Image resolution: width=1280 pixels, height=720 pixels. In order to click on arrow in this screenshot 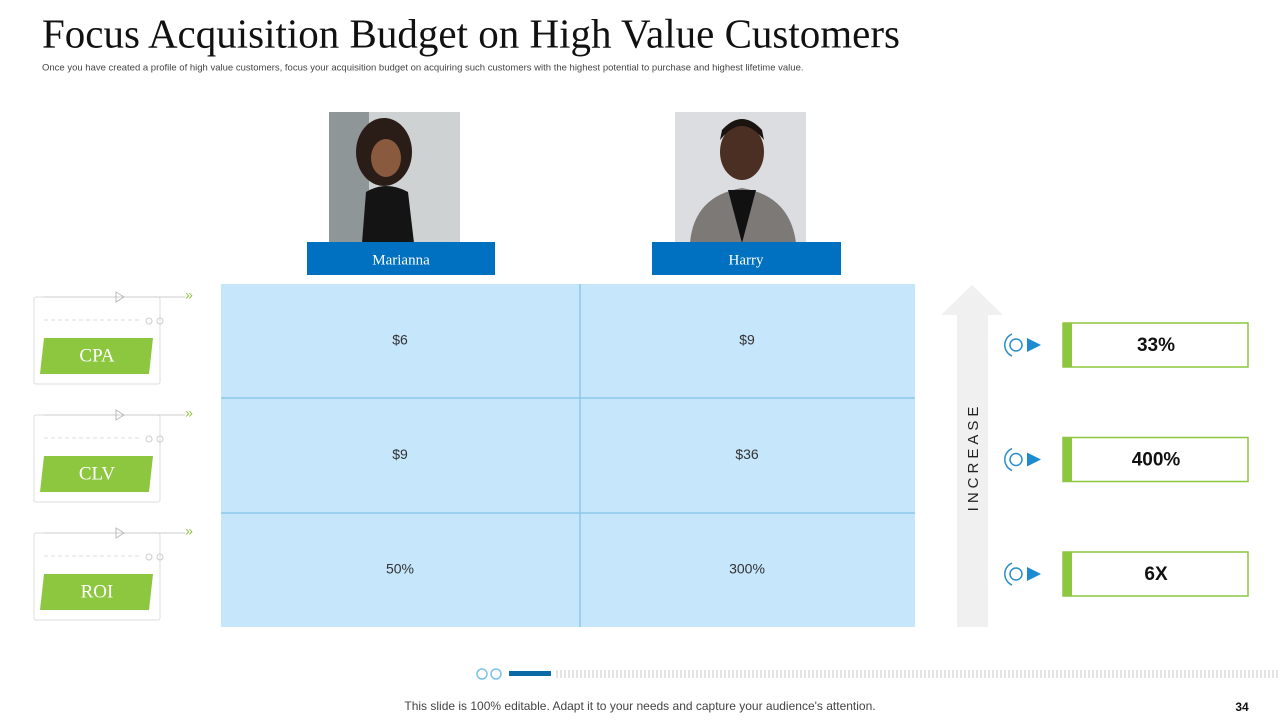, I will do `click(972, 456)`.